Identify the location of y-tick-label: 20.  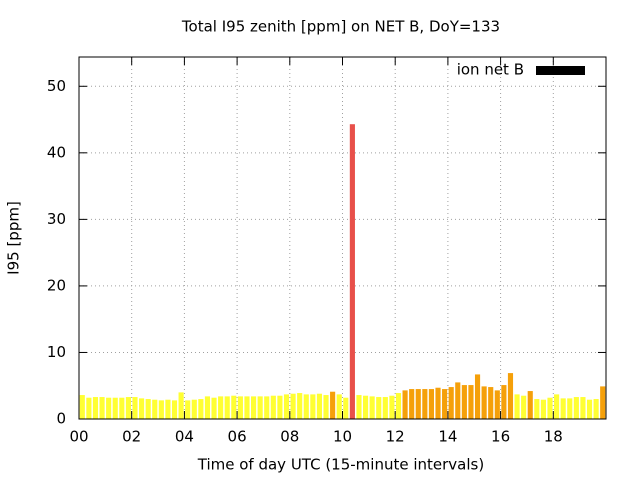
(56, 285).